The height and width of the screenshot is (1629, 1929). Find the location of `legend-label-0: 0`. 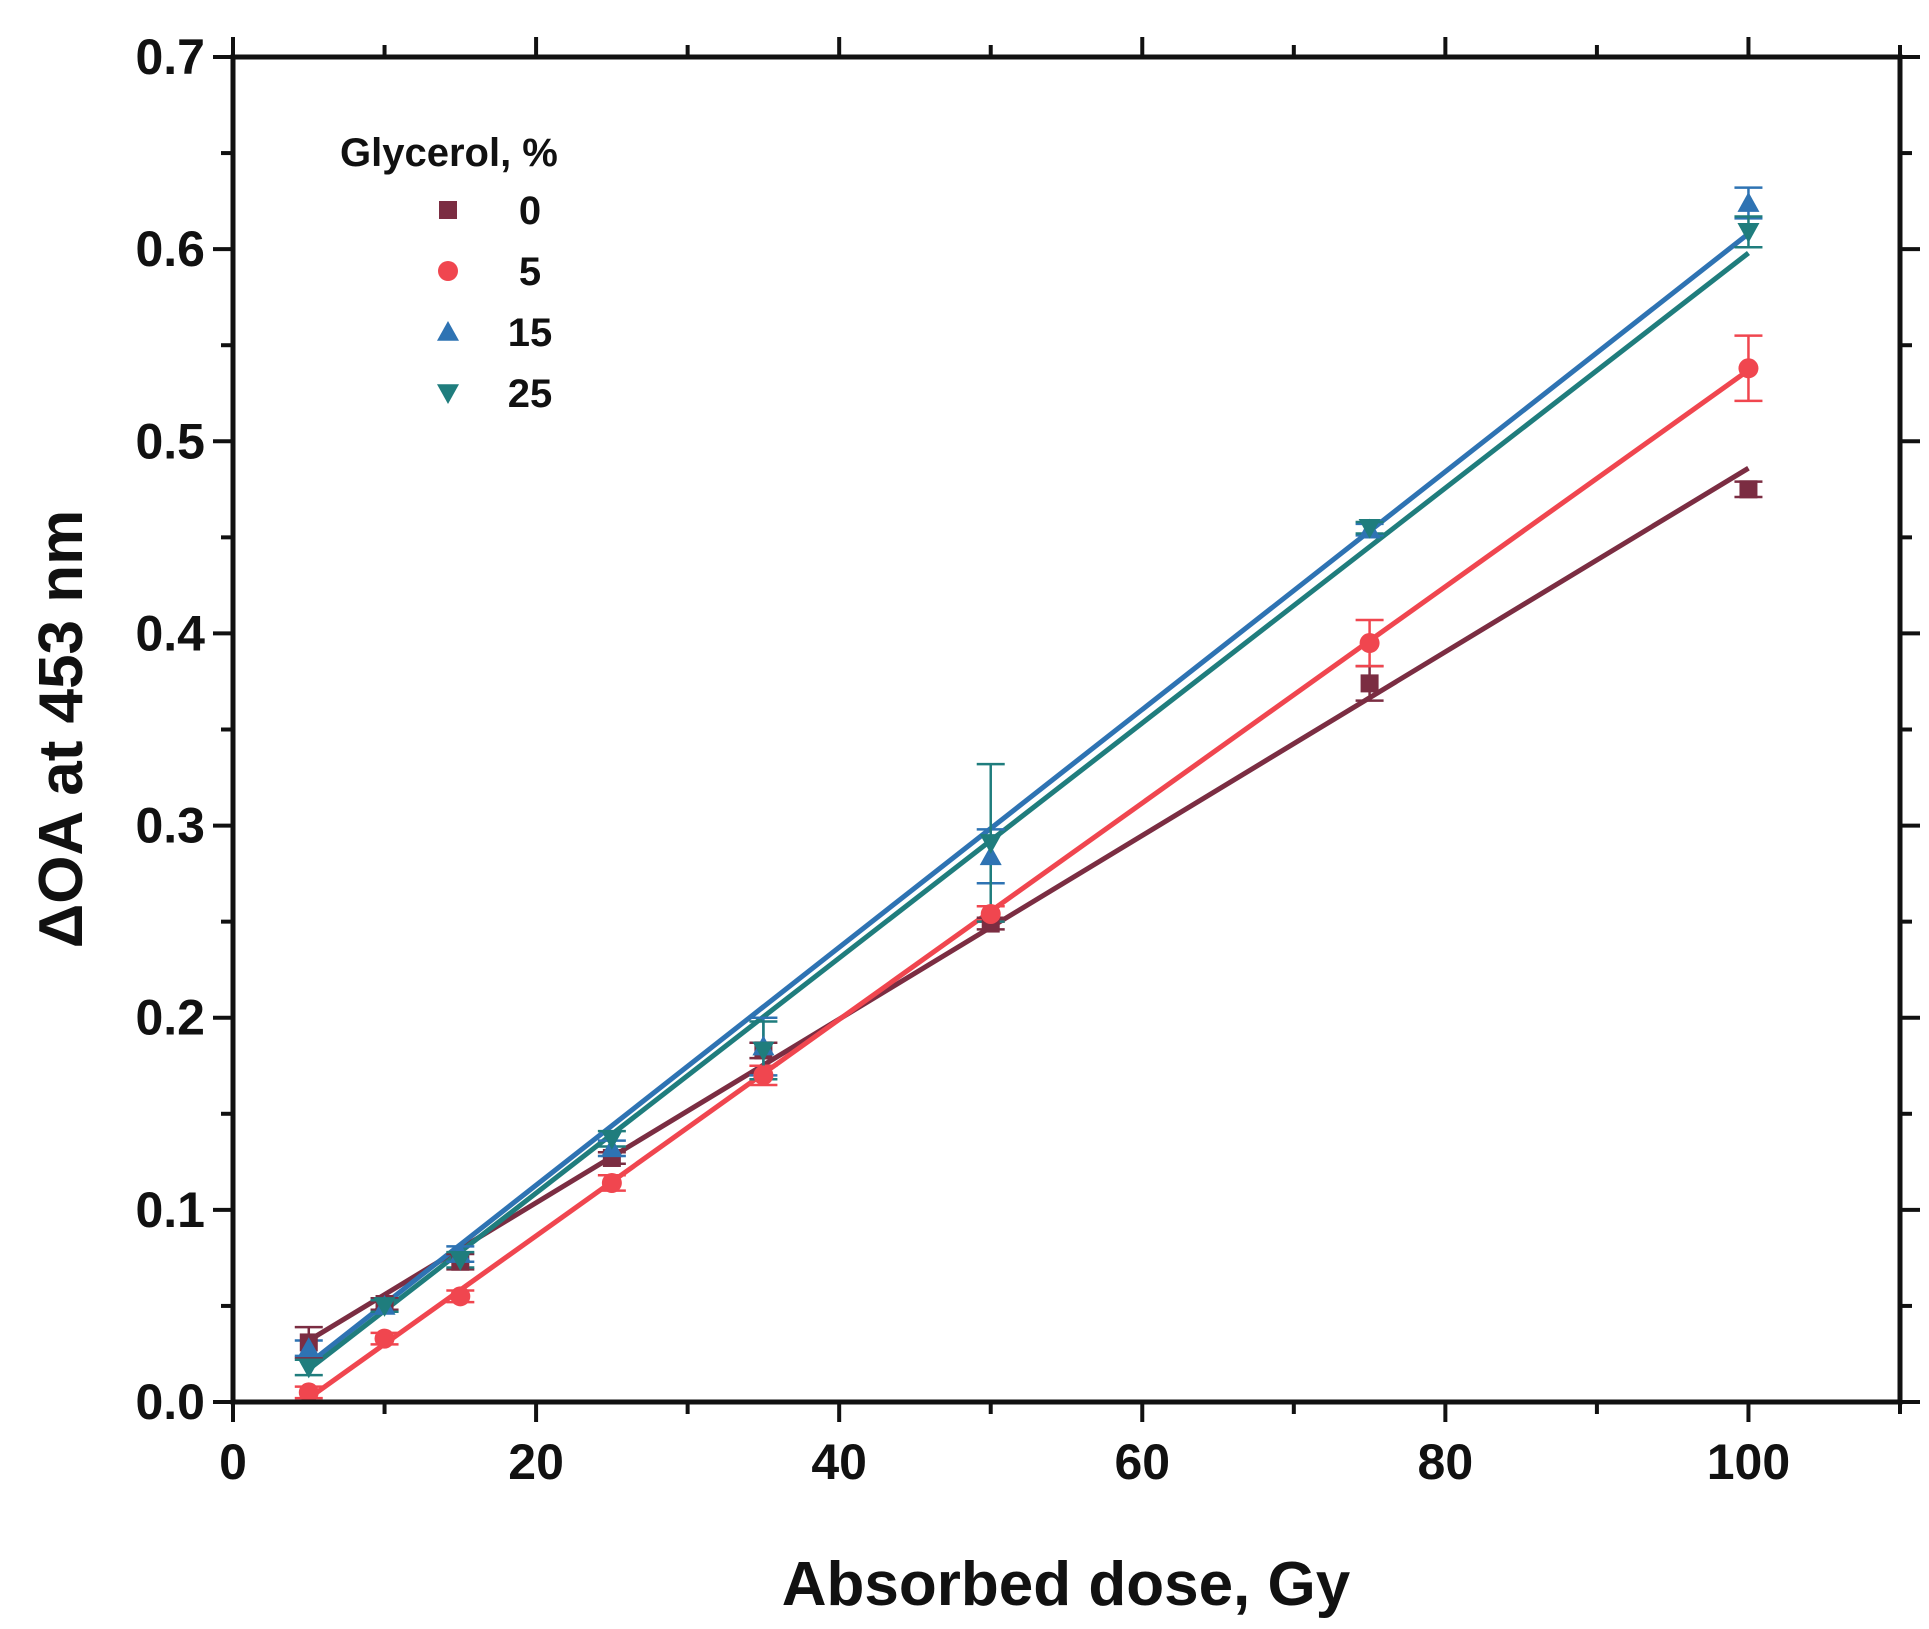

legend-label-0: 0 is located at coordinates (530, 211).